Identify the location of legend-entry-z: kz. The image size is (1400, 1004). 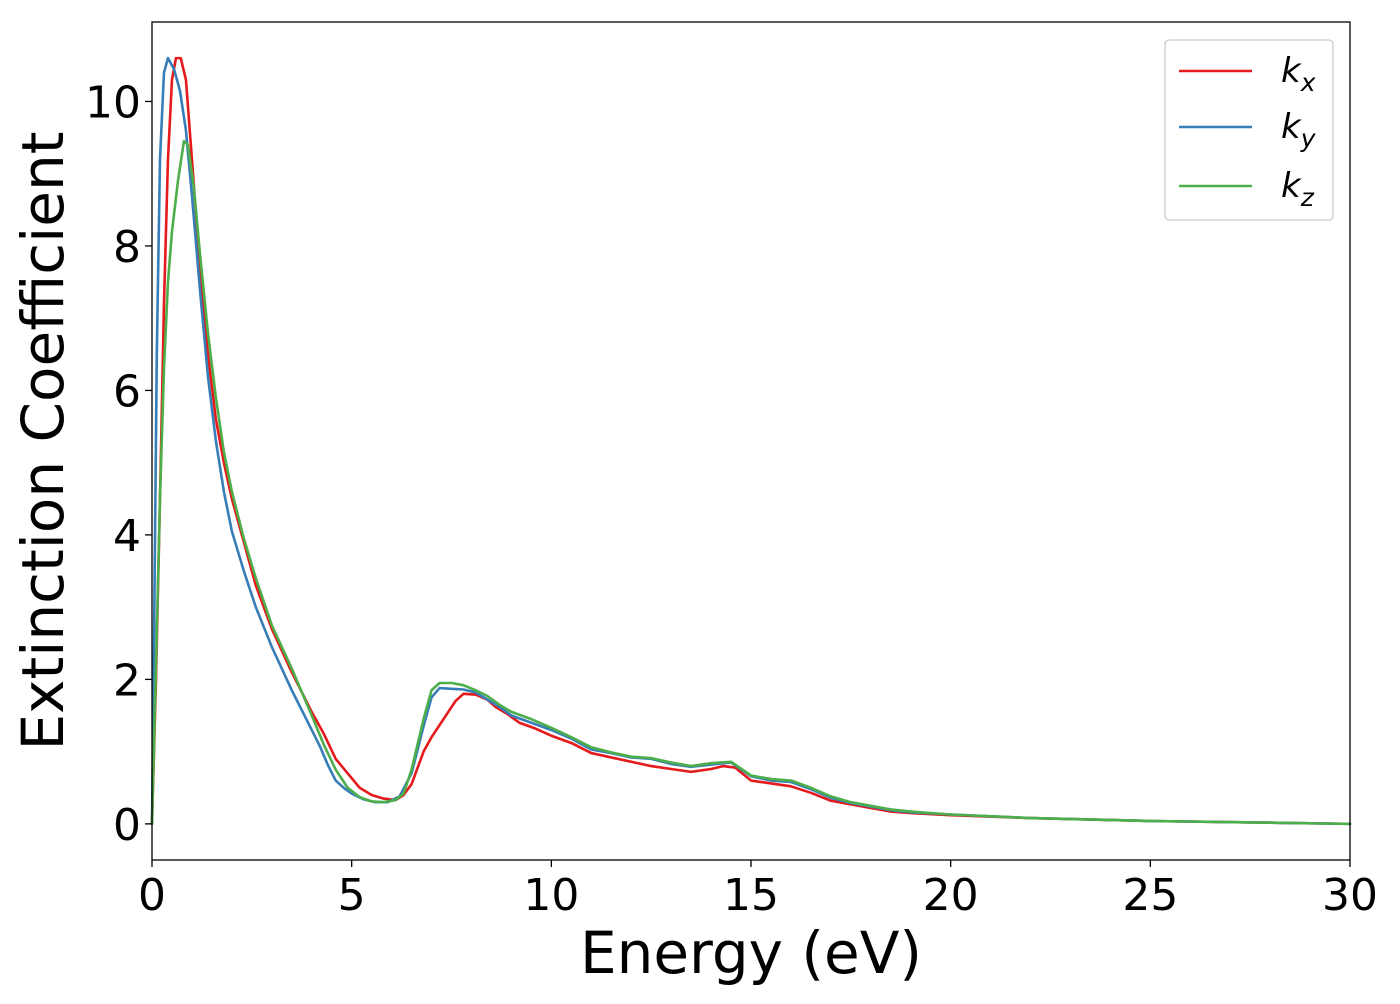
(1247, 189).